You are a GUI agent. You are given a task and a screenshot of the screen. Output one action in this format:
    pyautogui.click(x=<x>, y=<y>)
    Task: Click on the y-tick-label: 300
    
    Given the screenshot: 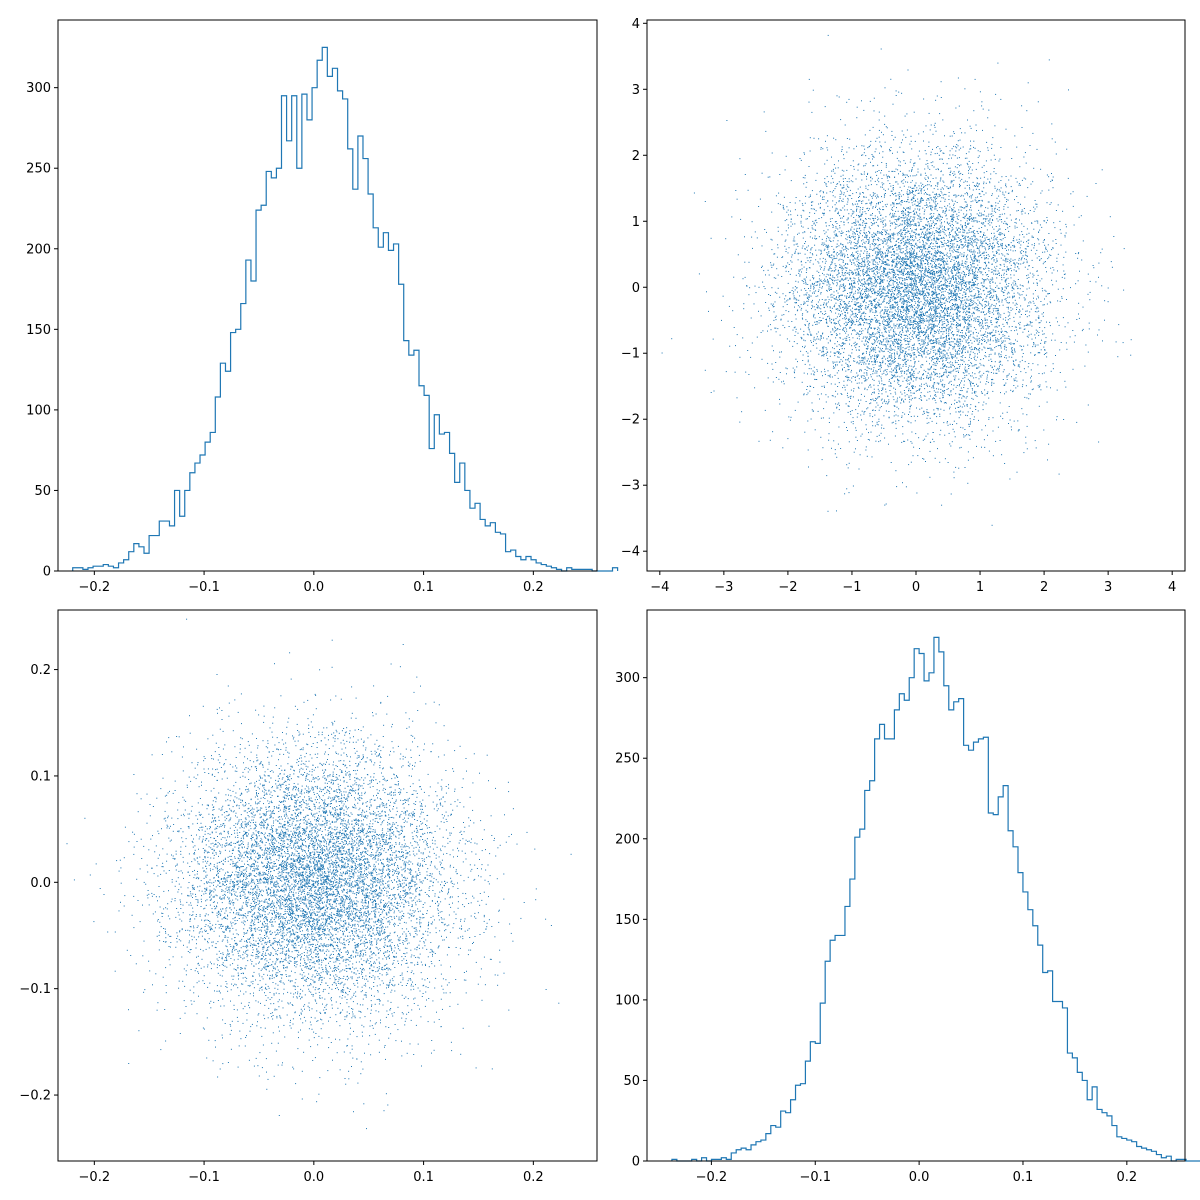 What is the action you would take?
    pyautogui.click(x=38, y=88)
    